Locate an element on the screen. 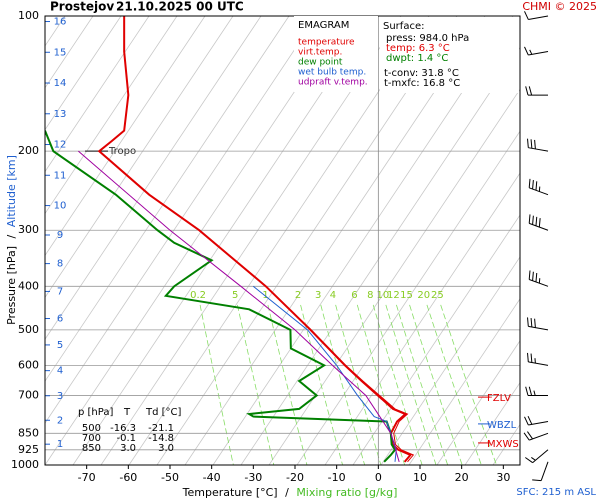  table-cell: -16.3 is located at coordinates (123, 428).